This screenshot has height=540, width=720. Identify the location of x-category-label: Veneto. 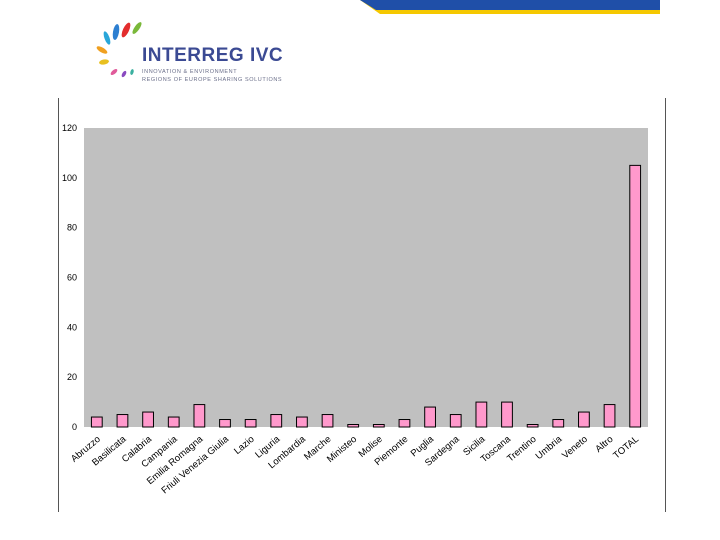
(575, 447).